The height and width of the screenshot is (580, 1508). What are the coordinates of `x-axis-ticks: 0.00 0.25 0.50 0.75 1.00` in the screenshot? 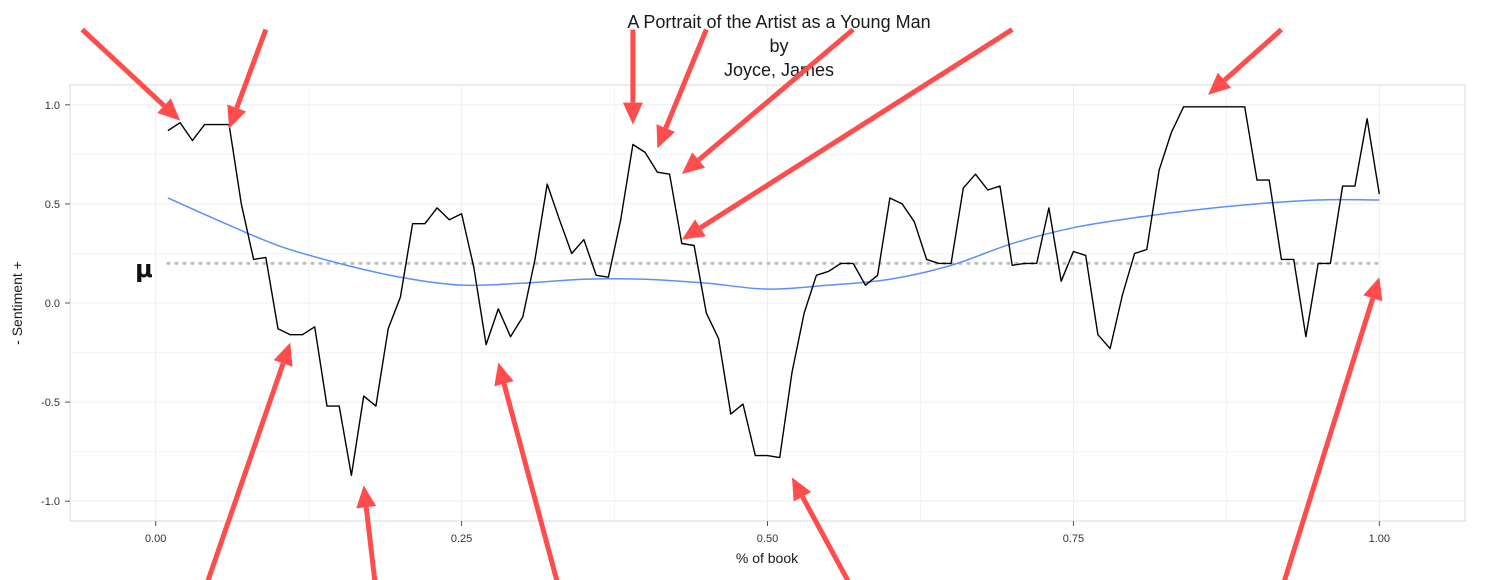 It's located at (767, 533).